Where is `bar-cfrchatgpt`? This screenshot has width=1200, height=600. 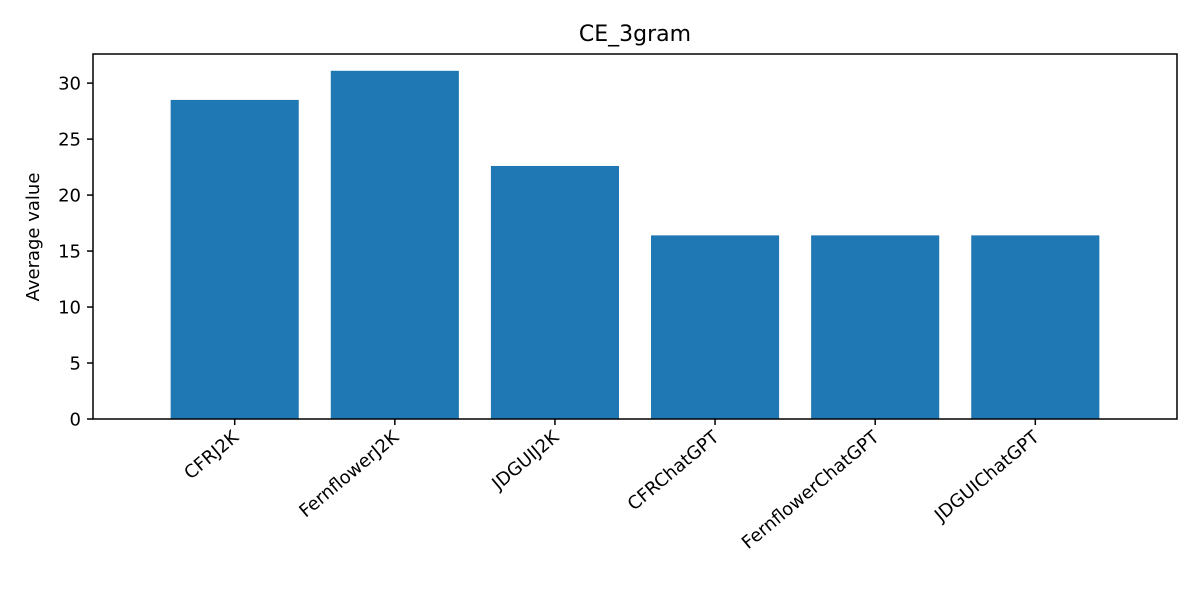
bar-cfrchatgpt is located at coordinates (715, 327).